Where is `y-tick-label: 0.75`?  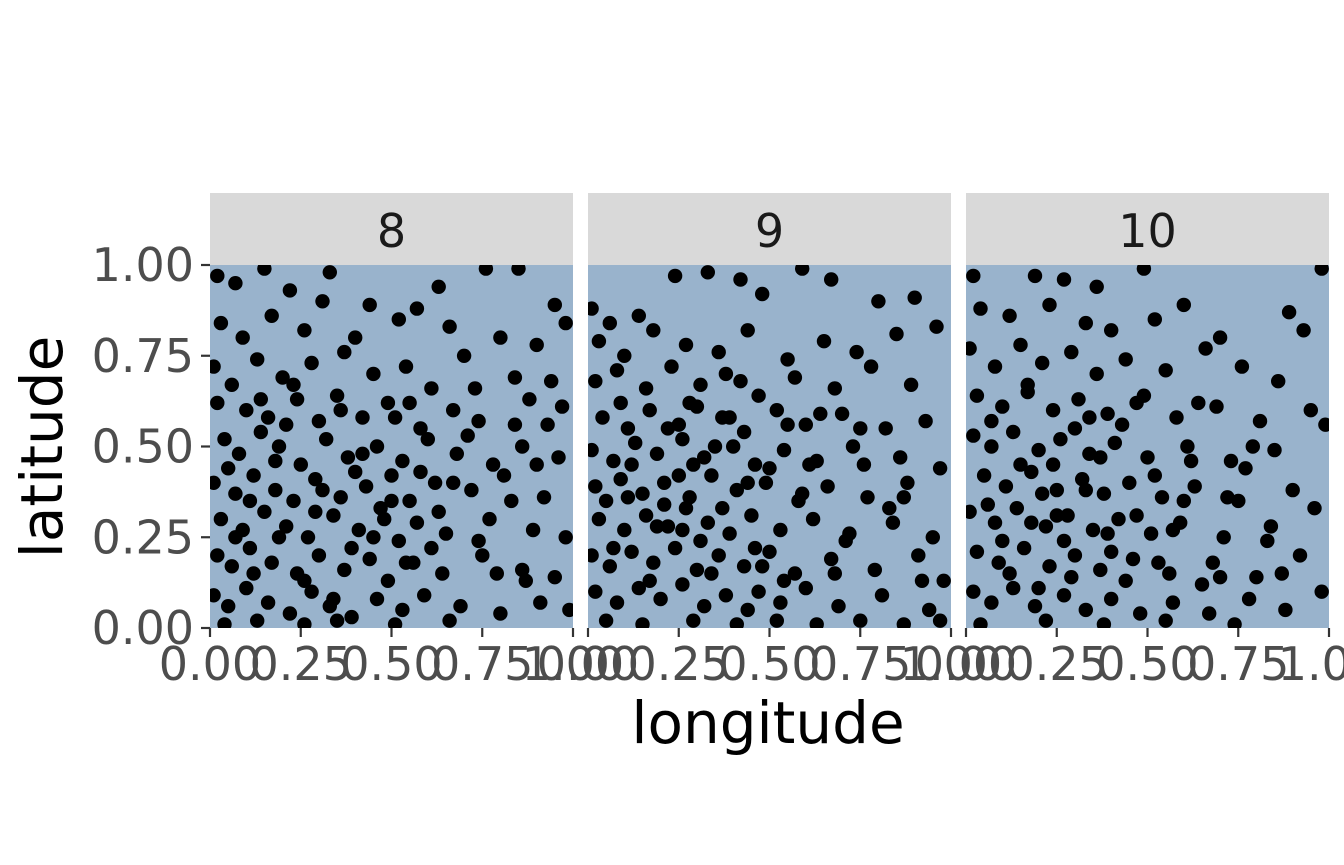 y-tick-label: 0.75 is located at coordinates (143, 356).